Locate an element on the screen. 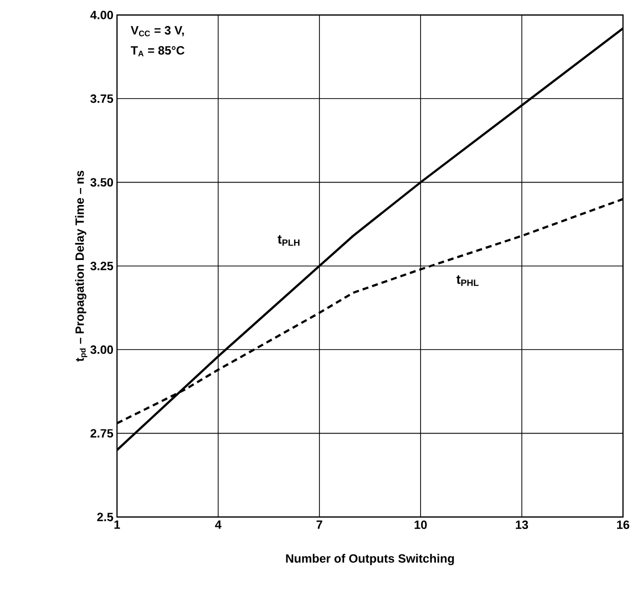 The image size is (637, 602). x-tick-label: 10 is located at coordinates (420, 525).